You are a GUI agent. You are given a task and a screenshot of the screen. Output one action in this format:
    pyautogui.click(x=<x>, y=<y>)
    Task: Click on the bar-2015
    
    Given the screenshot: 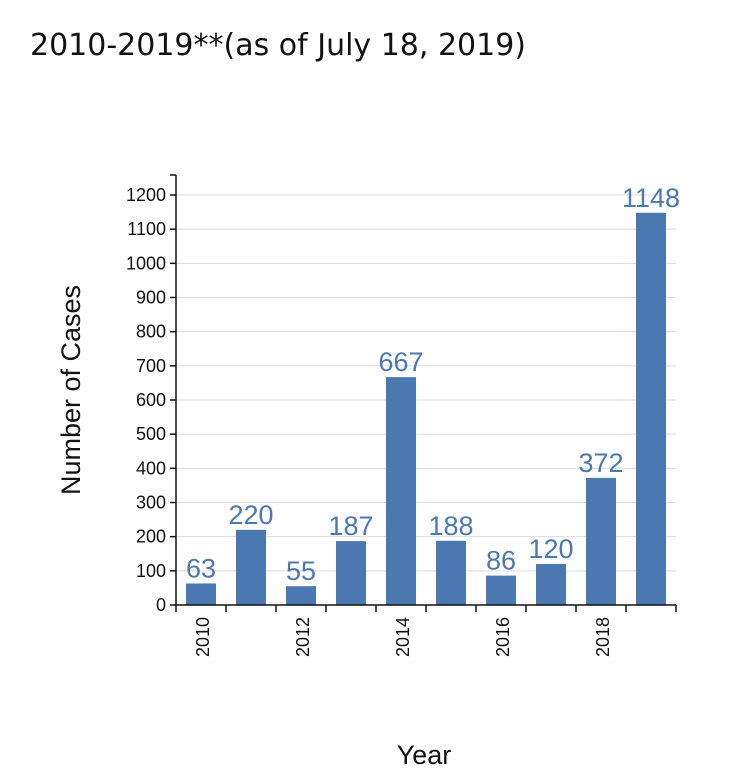 What is the action you would take?
    pyautogui.click(x=451, y=572)
    